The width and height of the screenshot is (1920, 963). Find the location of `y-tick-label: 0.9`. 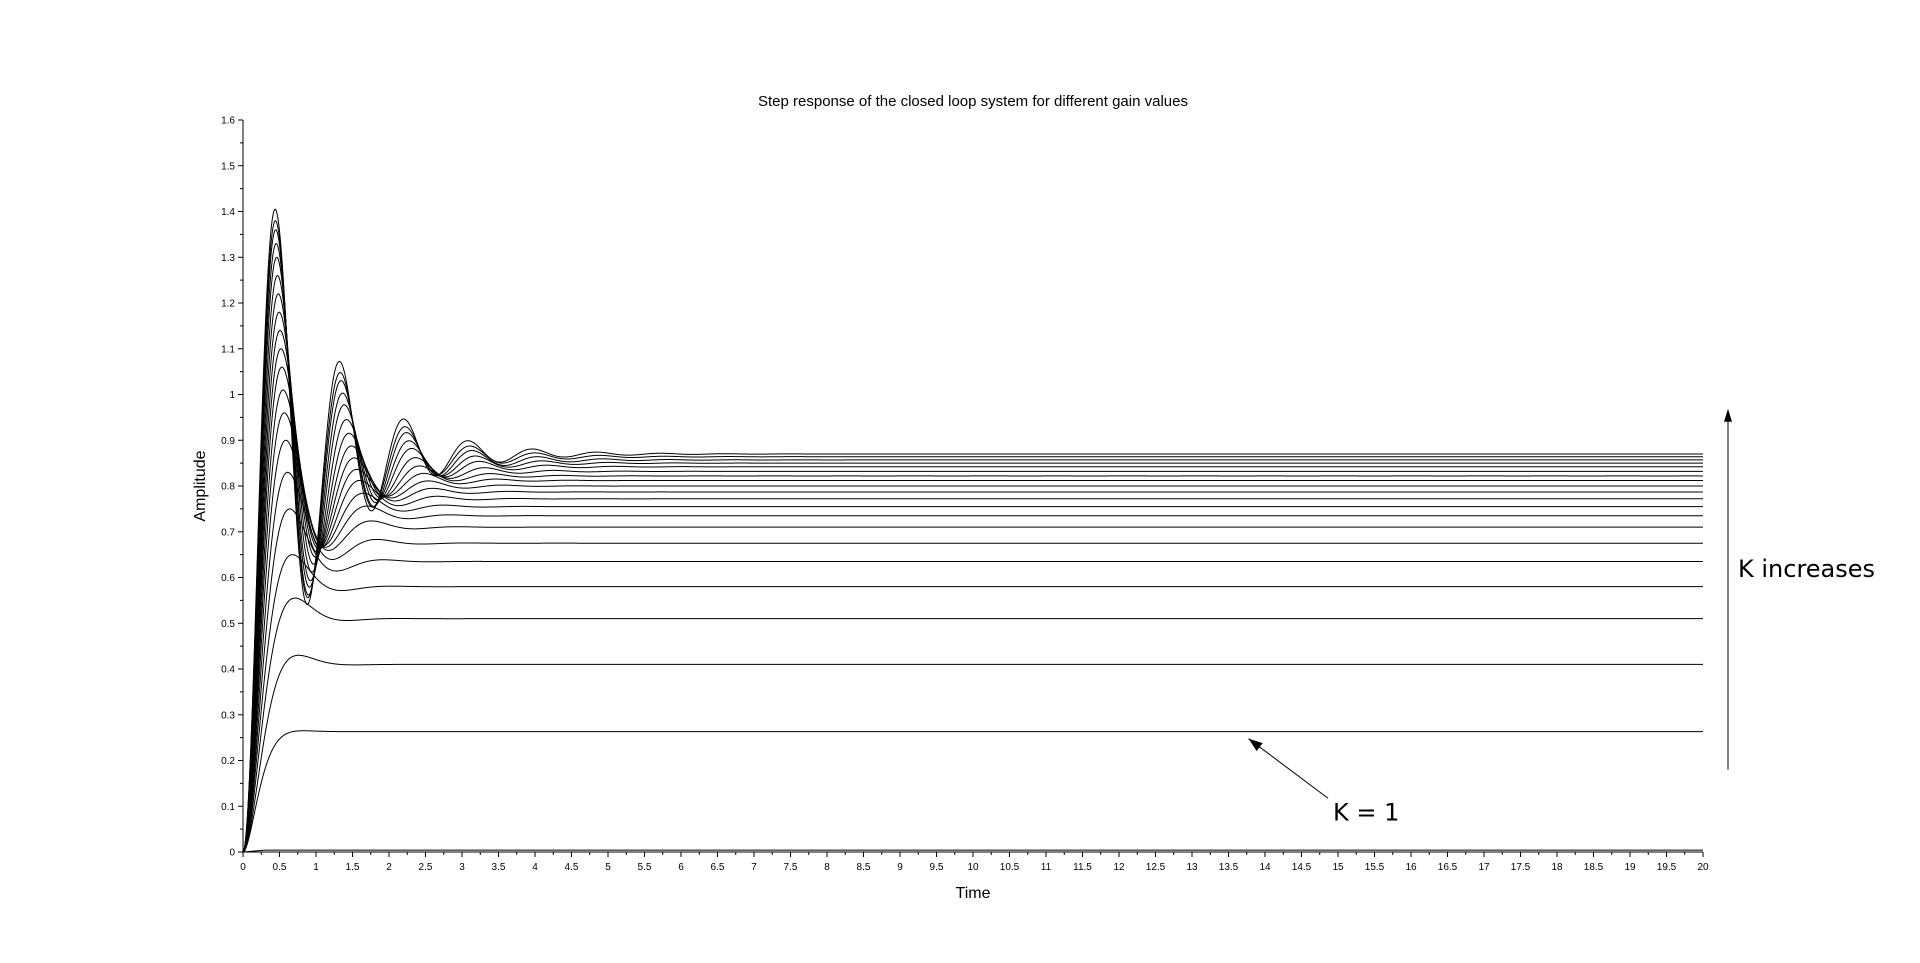

y-tick-label: 0.9 is located at coordinates (228, 441).